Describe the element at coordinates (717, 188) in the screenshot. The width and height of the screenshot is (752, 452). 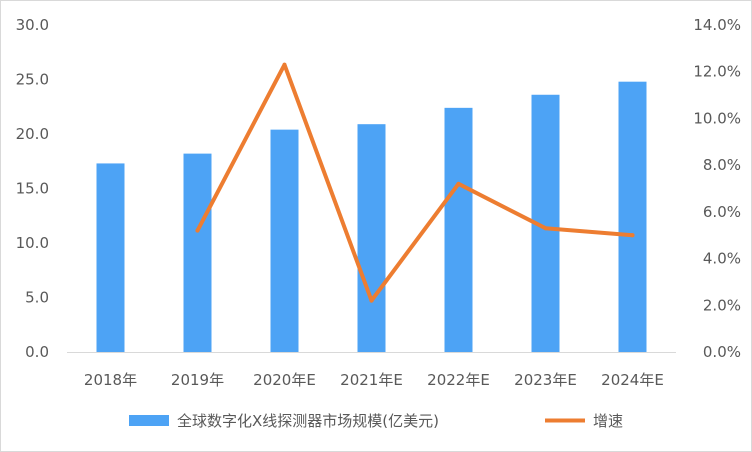
I see `right-axis: 0.0% 2.0% 4.0% 6.0% 8.0% 10.0% 12.0% 14.0%` at that location.